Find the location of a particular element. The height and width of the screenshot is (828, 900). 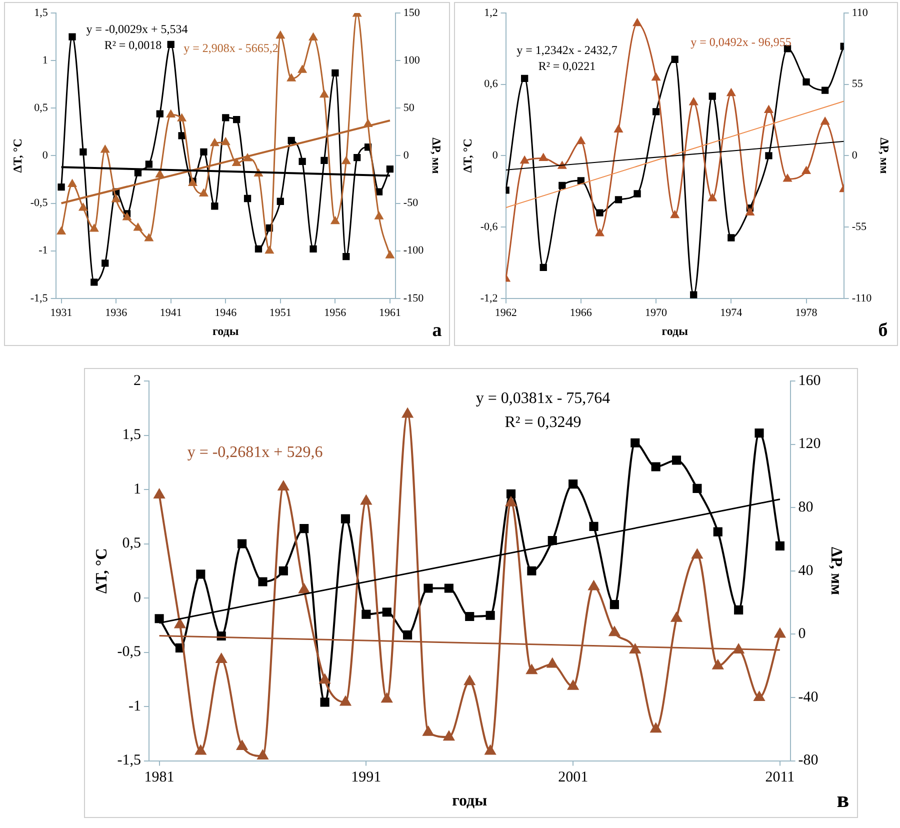

y2-tick-label: 160 is located at coordinates (809, 380).